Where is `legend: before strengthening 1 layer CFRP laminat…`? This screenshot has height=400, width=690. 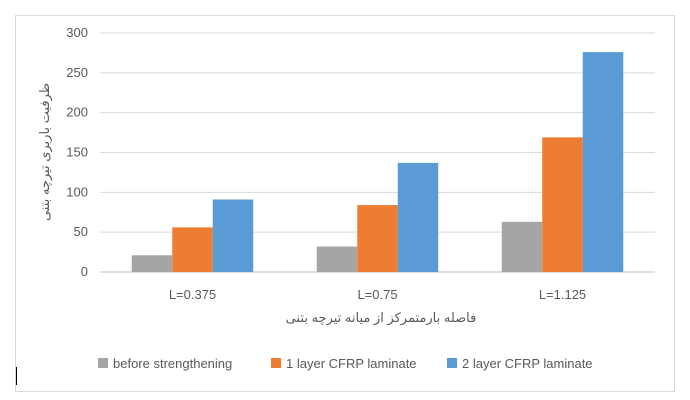
legend: before strengthening 1 layer CFRP laminat… is located at coordinates (345, 363).